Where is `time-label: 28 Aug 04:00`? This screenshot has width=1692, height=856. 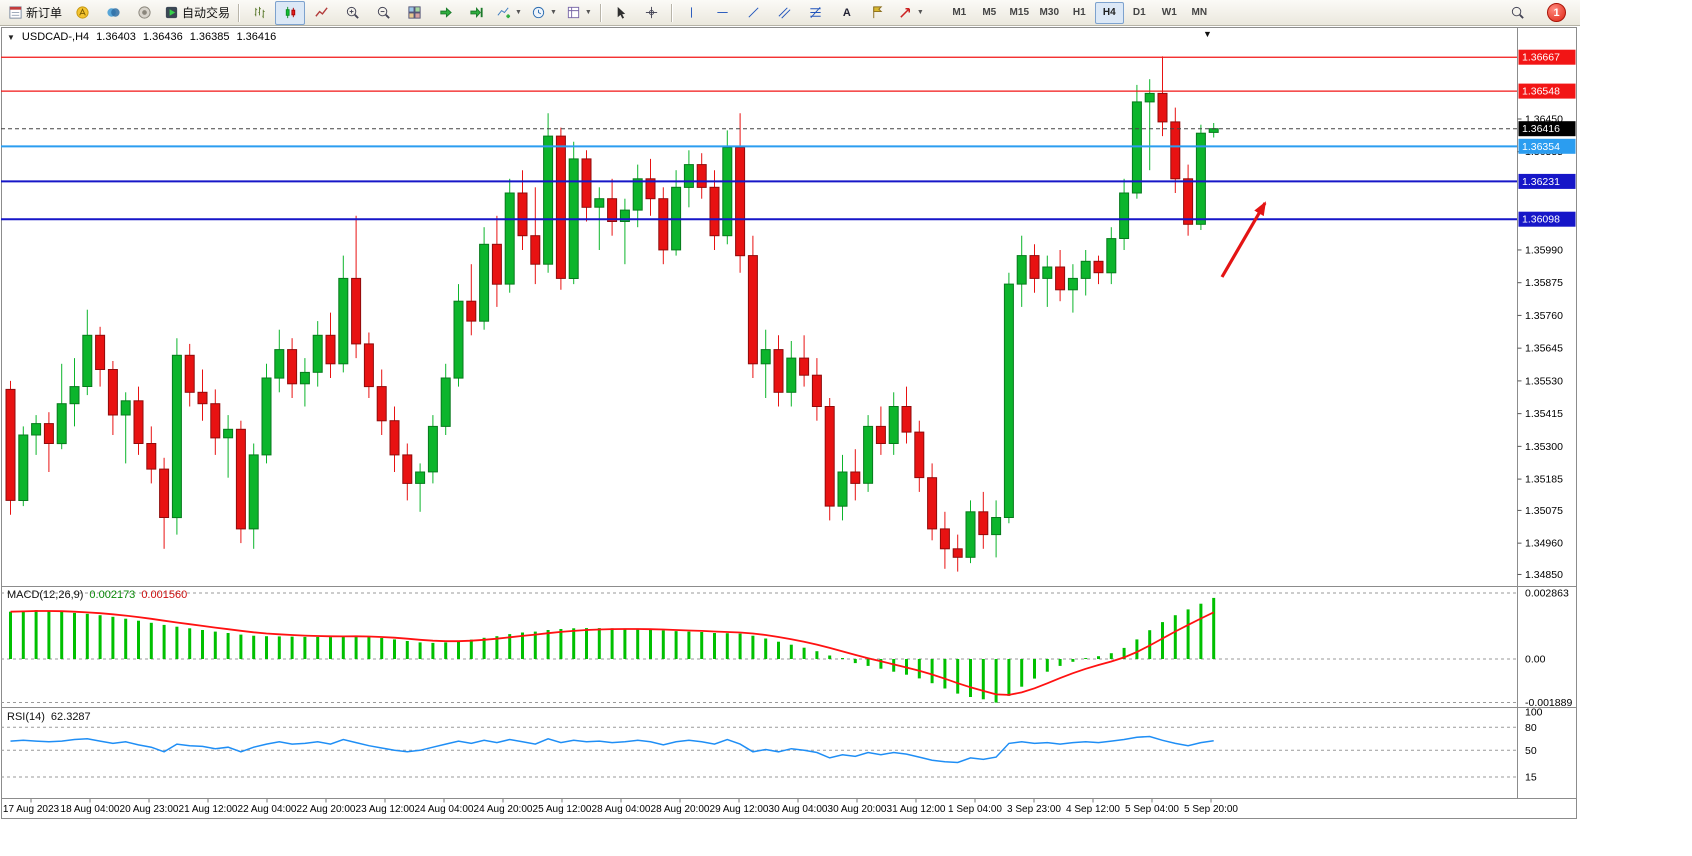 time-label: 28 Aug 04:00 is located at coordinates (621, 809).